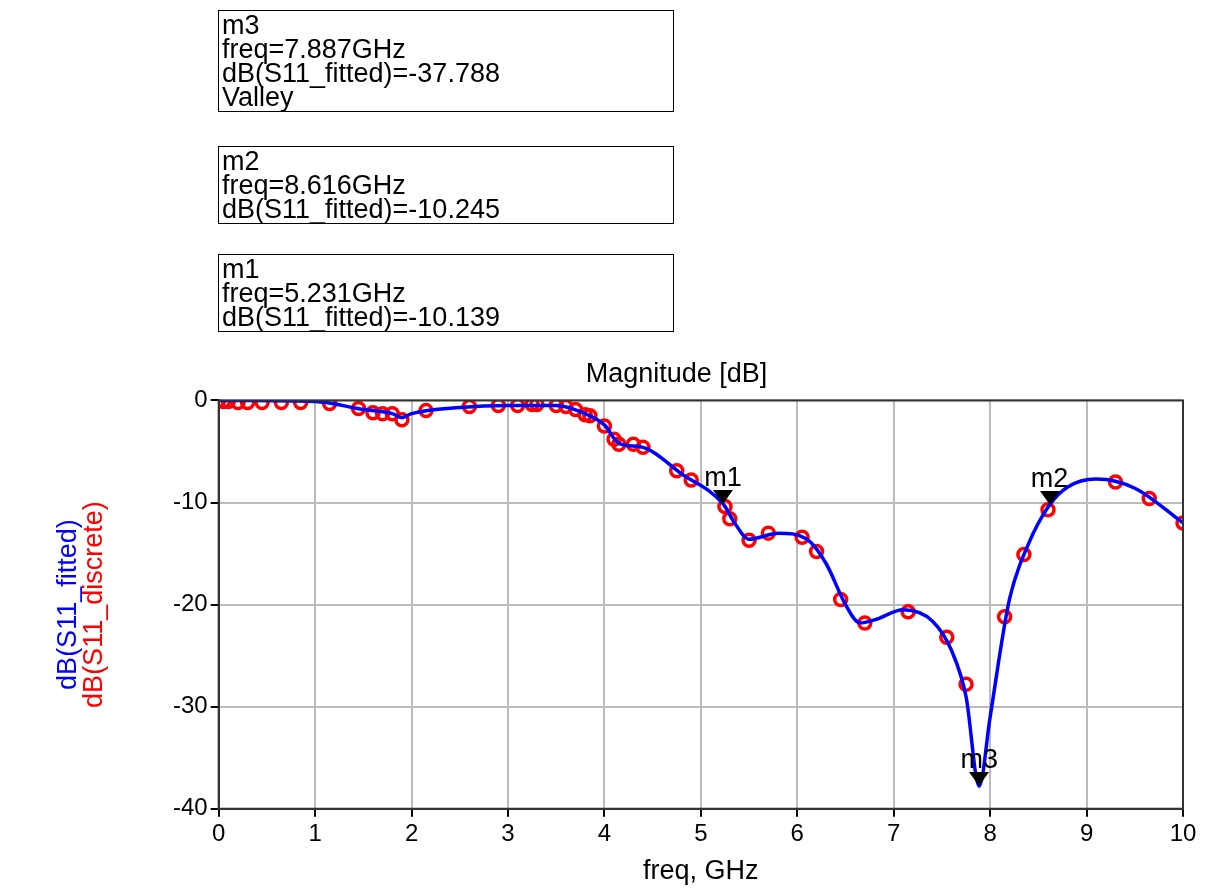  I want to click on text: m3 freq=7.887GHz dB(S11_fitted)=-37.788 Valley, so click(446, 61).